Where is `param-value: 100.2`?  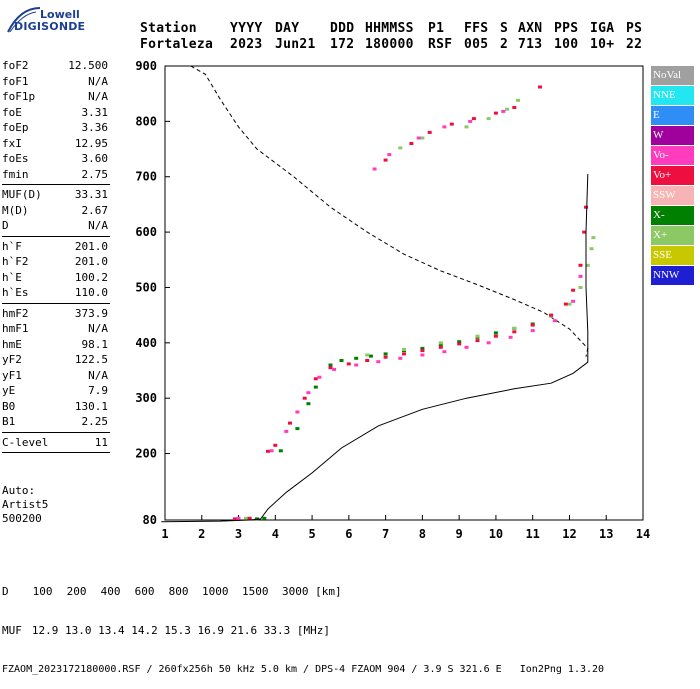
param-value: 100.2 is located at coordinates (91, 277).